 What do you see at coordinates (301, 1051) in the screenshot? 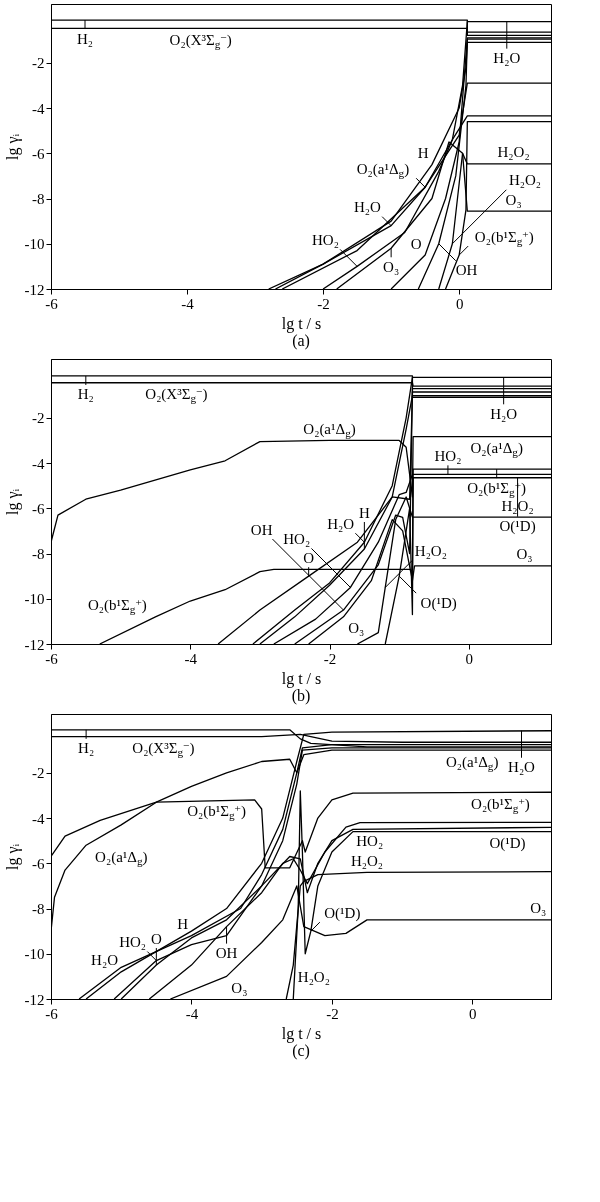
I see `text: (c)` at bounding box center [301, 1051].